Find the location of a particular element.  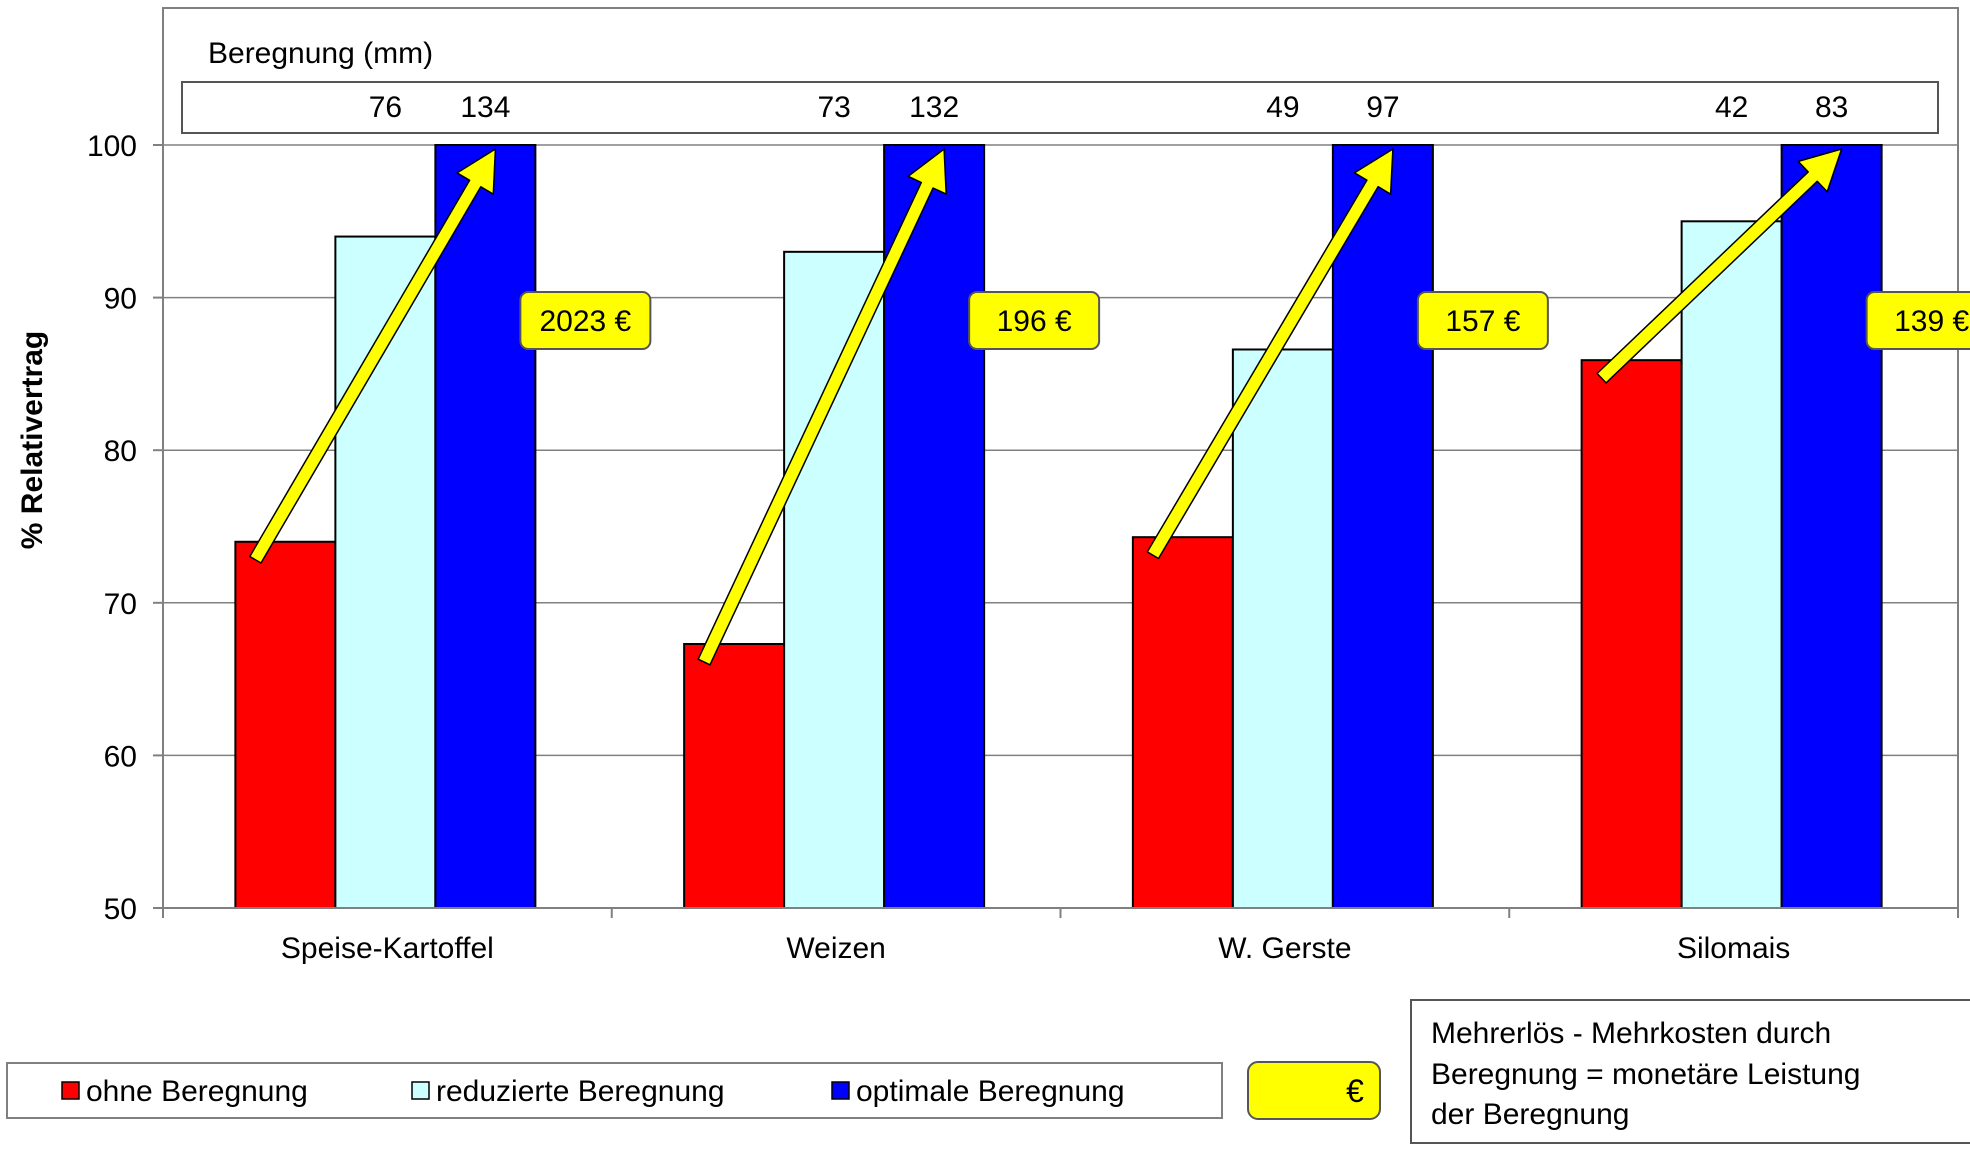

y-tick-label: 50 is located at coordinates (120, 909).